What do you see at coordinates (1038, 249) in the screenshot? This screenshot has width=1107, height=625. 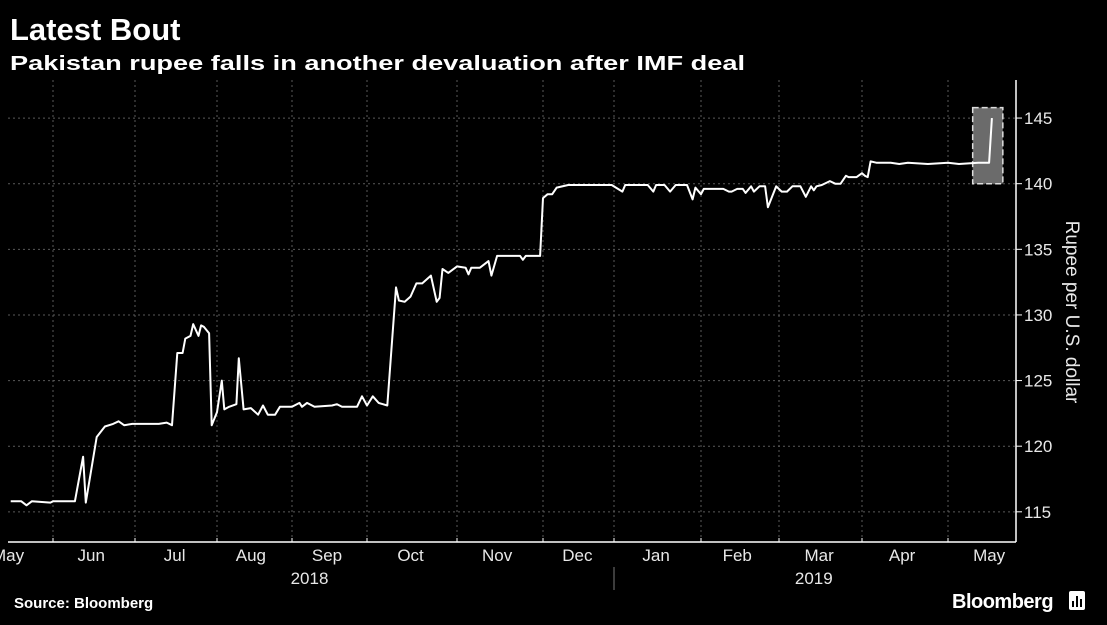 I see `y-tick-label: 135` at bounding box center [1038, 249].